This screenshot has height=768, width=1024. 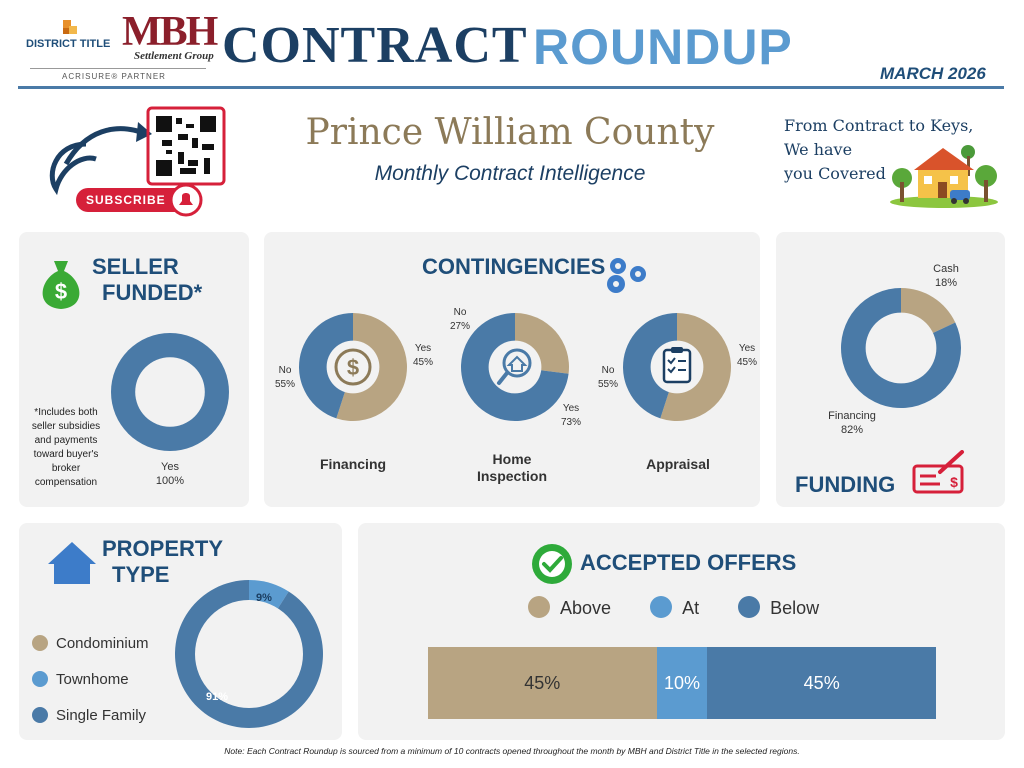 I want to click on money-bag-icon: $, so click(x=61, y=285).